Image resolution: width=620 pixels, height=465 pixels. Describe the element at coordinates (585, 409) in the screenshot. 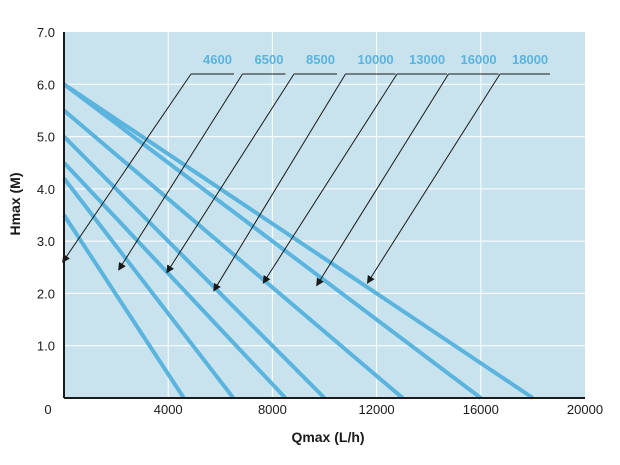

I see `x-tick-label: 20000` at that location.